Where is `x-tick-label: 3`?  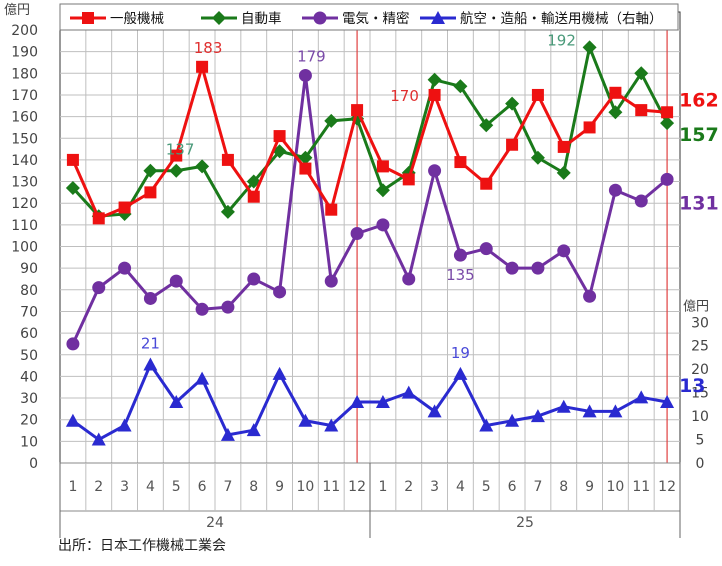 x-tick-label: 3 is located at coordinates (124, 487).